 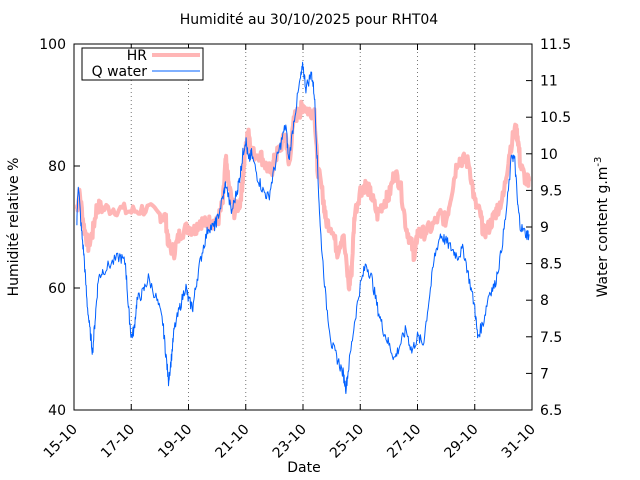 What do you see at coordinates (347, 442) in the screenshot?
I see `x-tick-label: 25-10` at bounding box center [347, 442].